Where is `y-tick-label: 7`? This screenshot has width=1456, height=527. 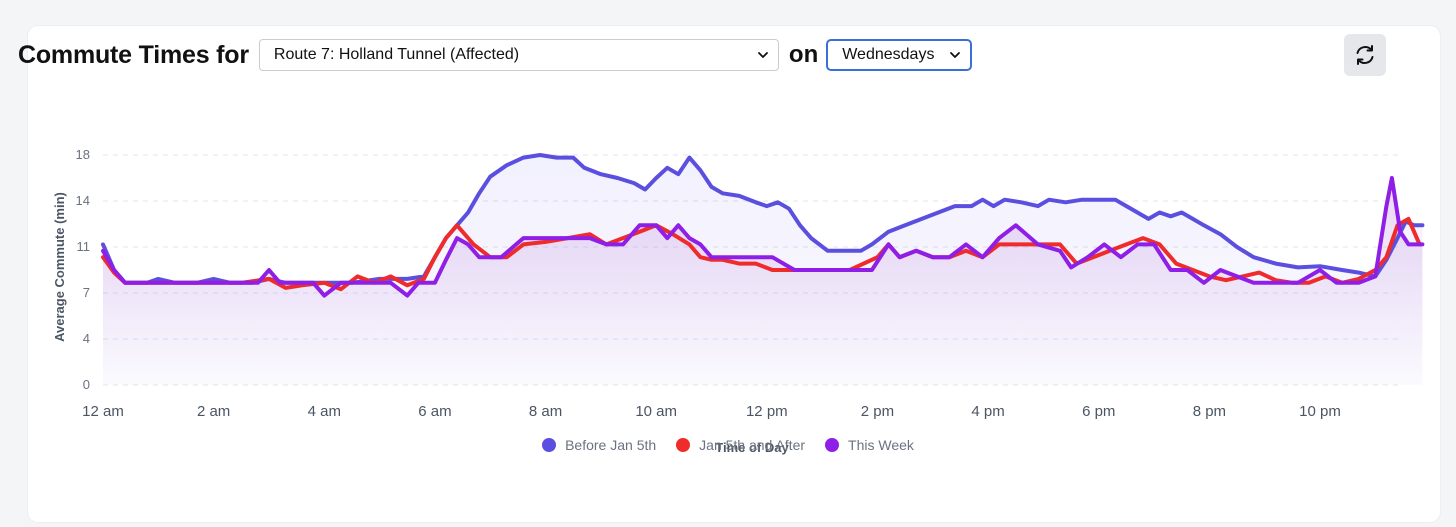
y-tick-label: 7 is located at coordinates (86, 292).